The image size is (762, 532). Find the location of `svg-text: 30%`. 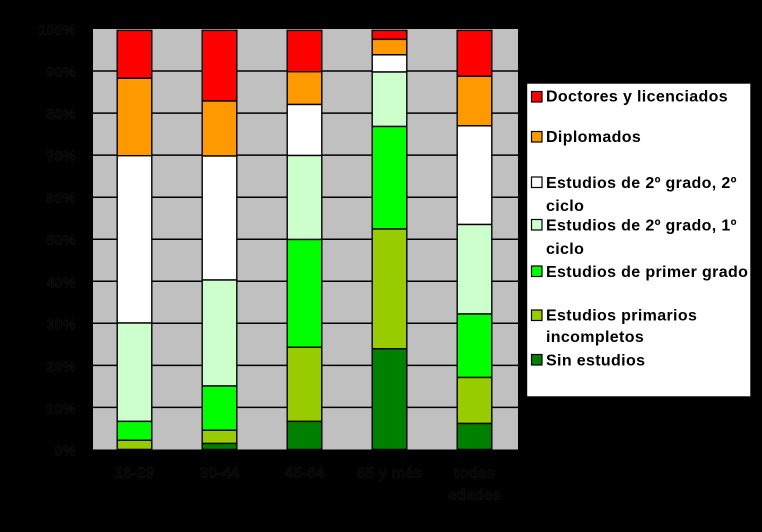

svg-text: 30% is located at coordinates (60, 325).